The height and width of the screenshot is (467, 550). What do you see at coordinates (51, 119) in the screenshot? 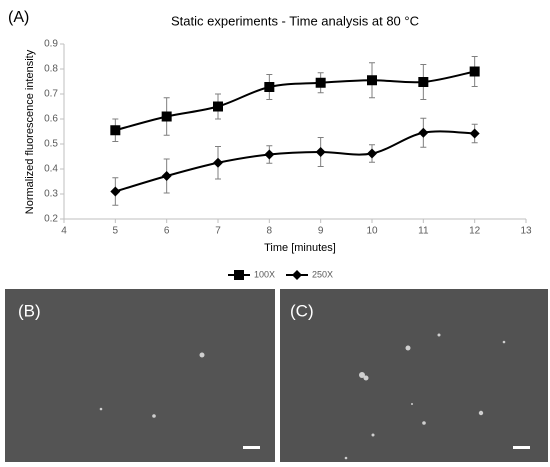
I see `y-tick-label: 0.6` at bounding box center [51, 119].